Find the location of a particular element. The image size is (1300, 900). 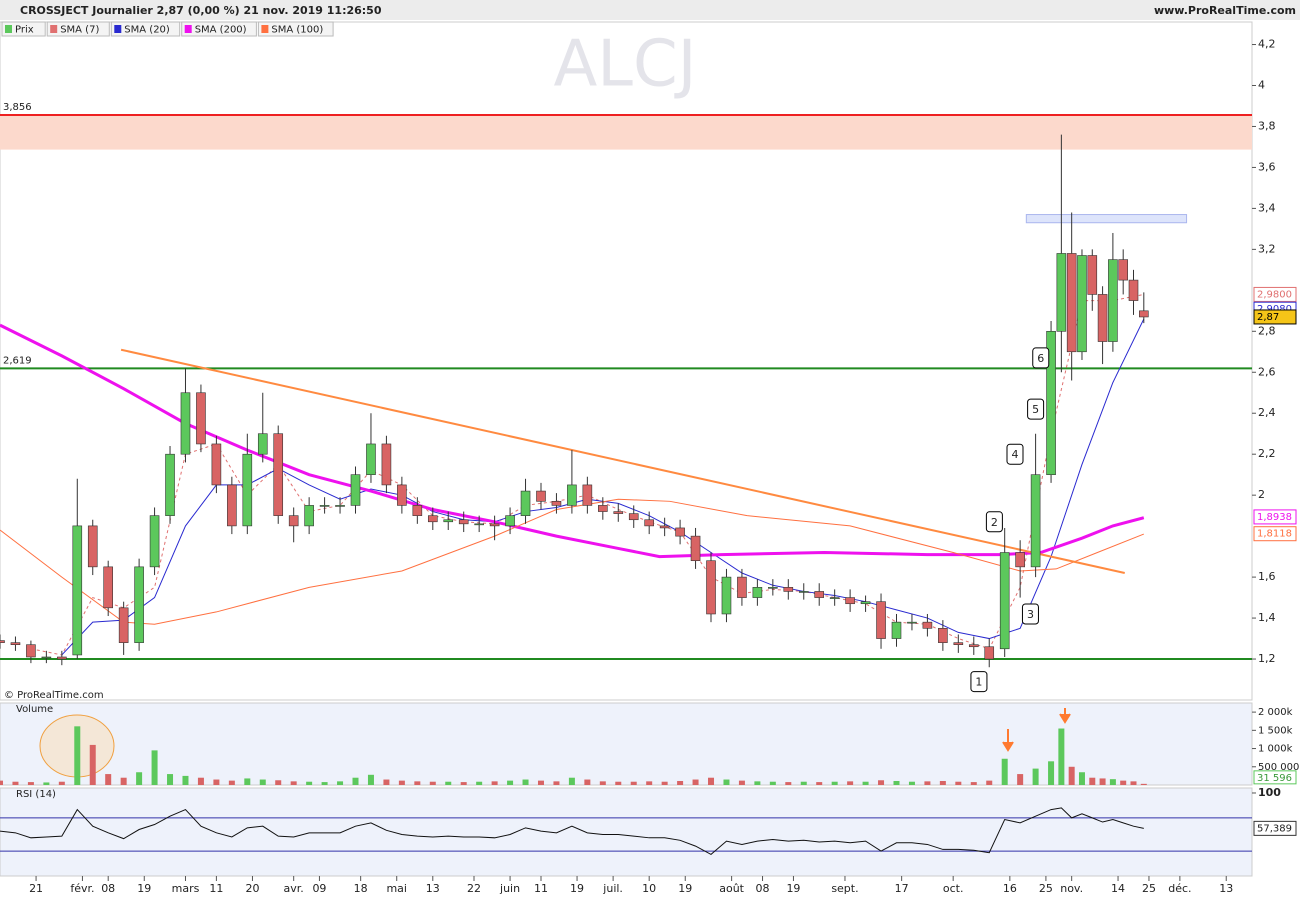

legend-label: SMA (100) is located at coordinates (297, 30).